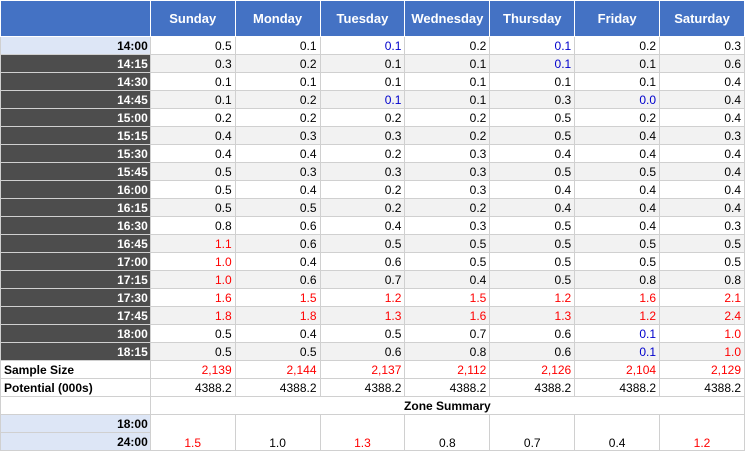  I want to click on zone-summary-cell: 0.8, so click(447, 441).